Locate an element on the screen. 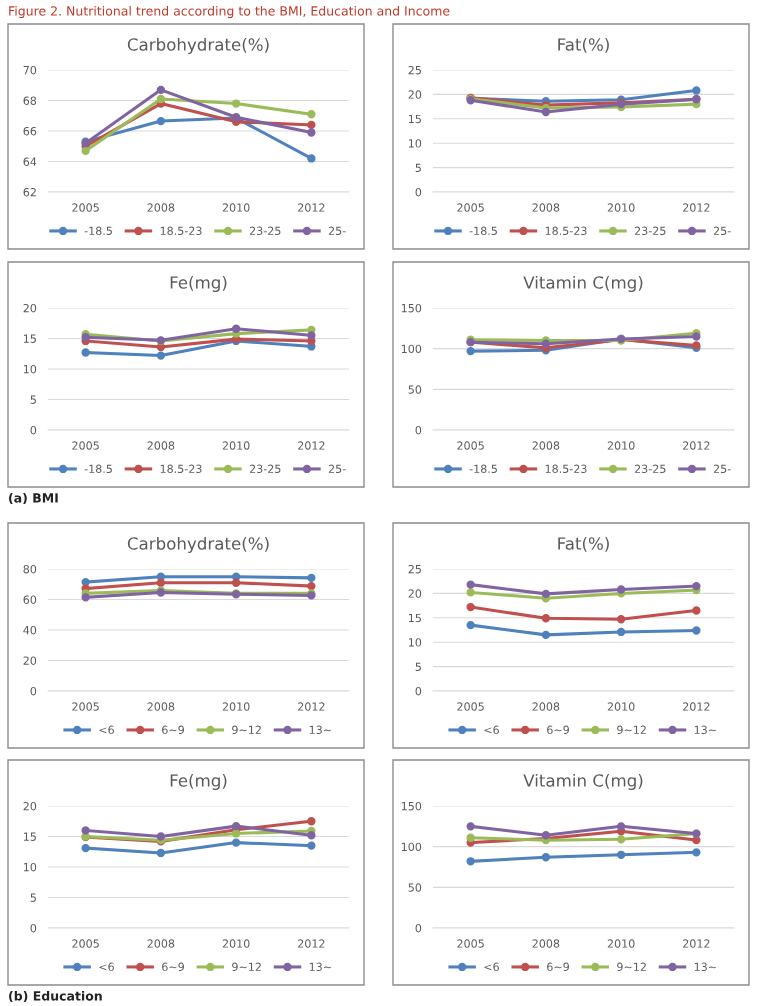 This screenshot has height=1006, width=757. text: (b) Education is located at coordinates (55, 996).